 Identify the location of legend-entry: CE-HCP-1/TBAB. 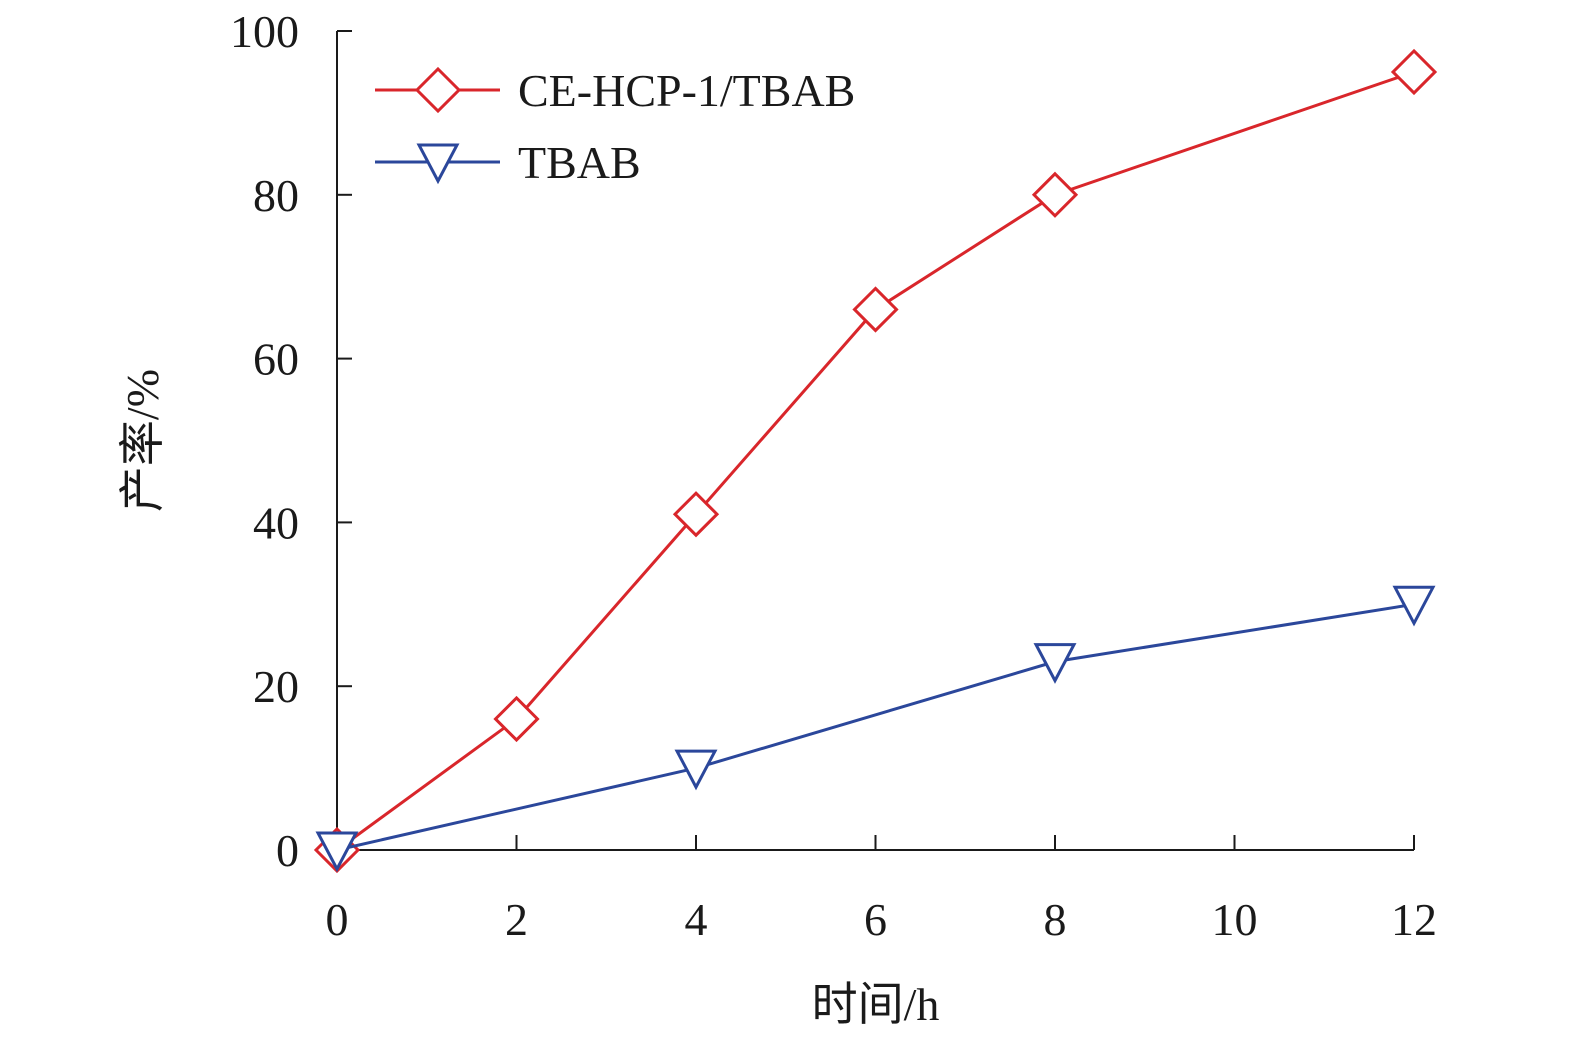
(615, 90).